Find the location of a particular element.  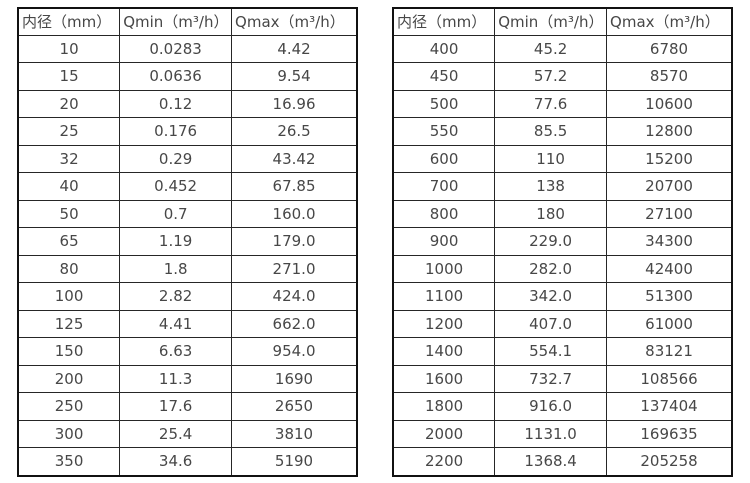

table-cell: 2200 is located at coordinates (444, 462).